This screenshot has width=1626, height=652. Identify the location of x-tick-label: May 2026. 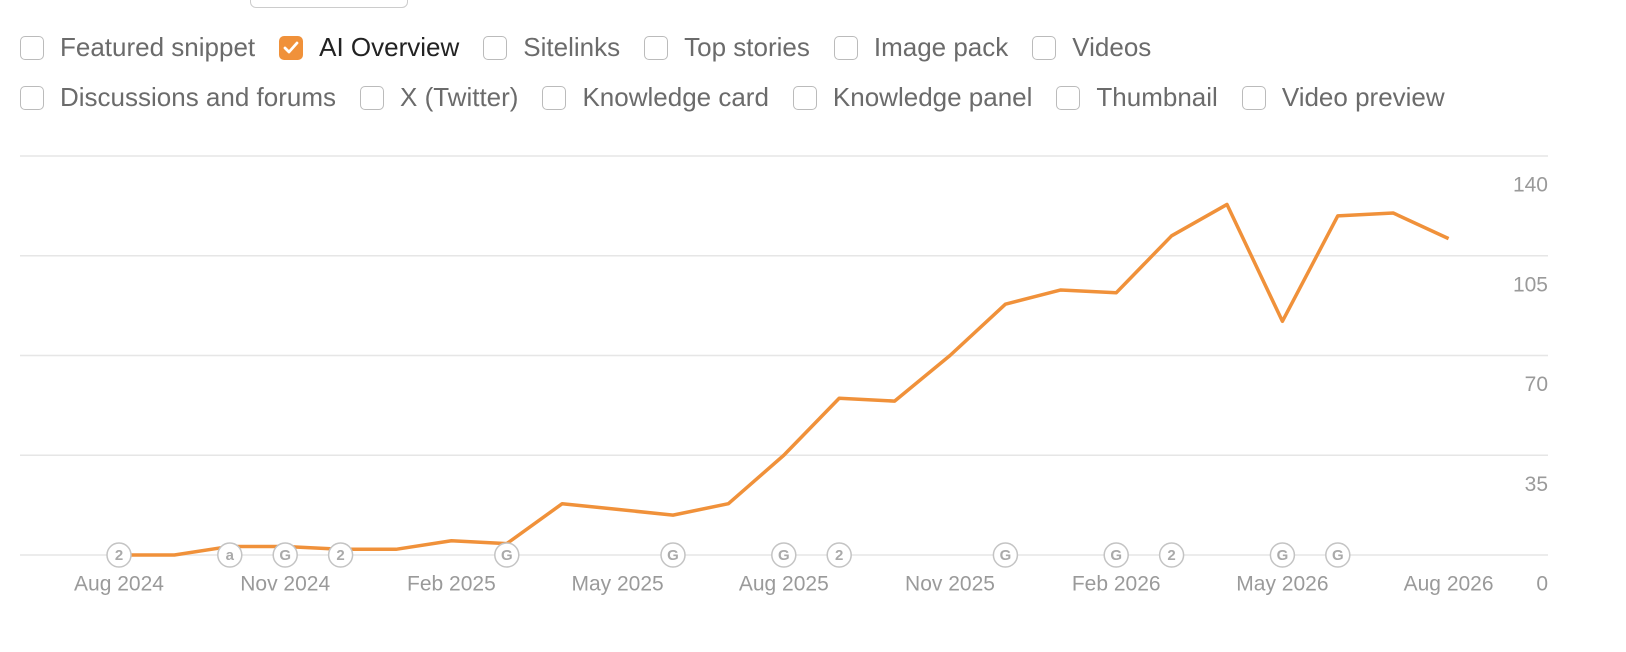
(1282, 584).